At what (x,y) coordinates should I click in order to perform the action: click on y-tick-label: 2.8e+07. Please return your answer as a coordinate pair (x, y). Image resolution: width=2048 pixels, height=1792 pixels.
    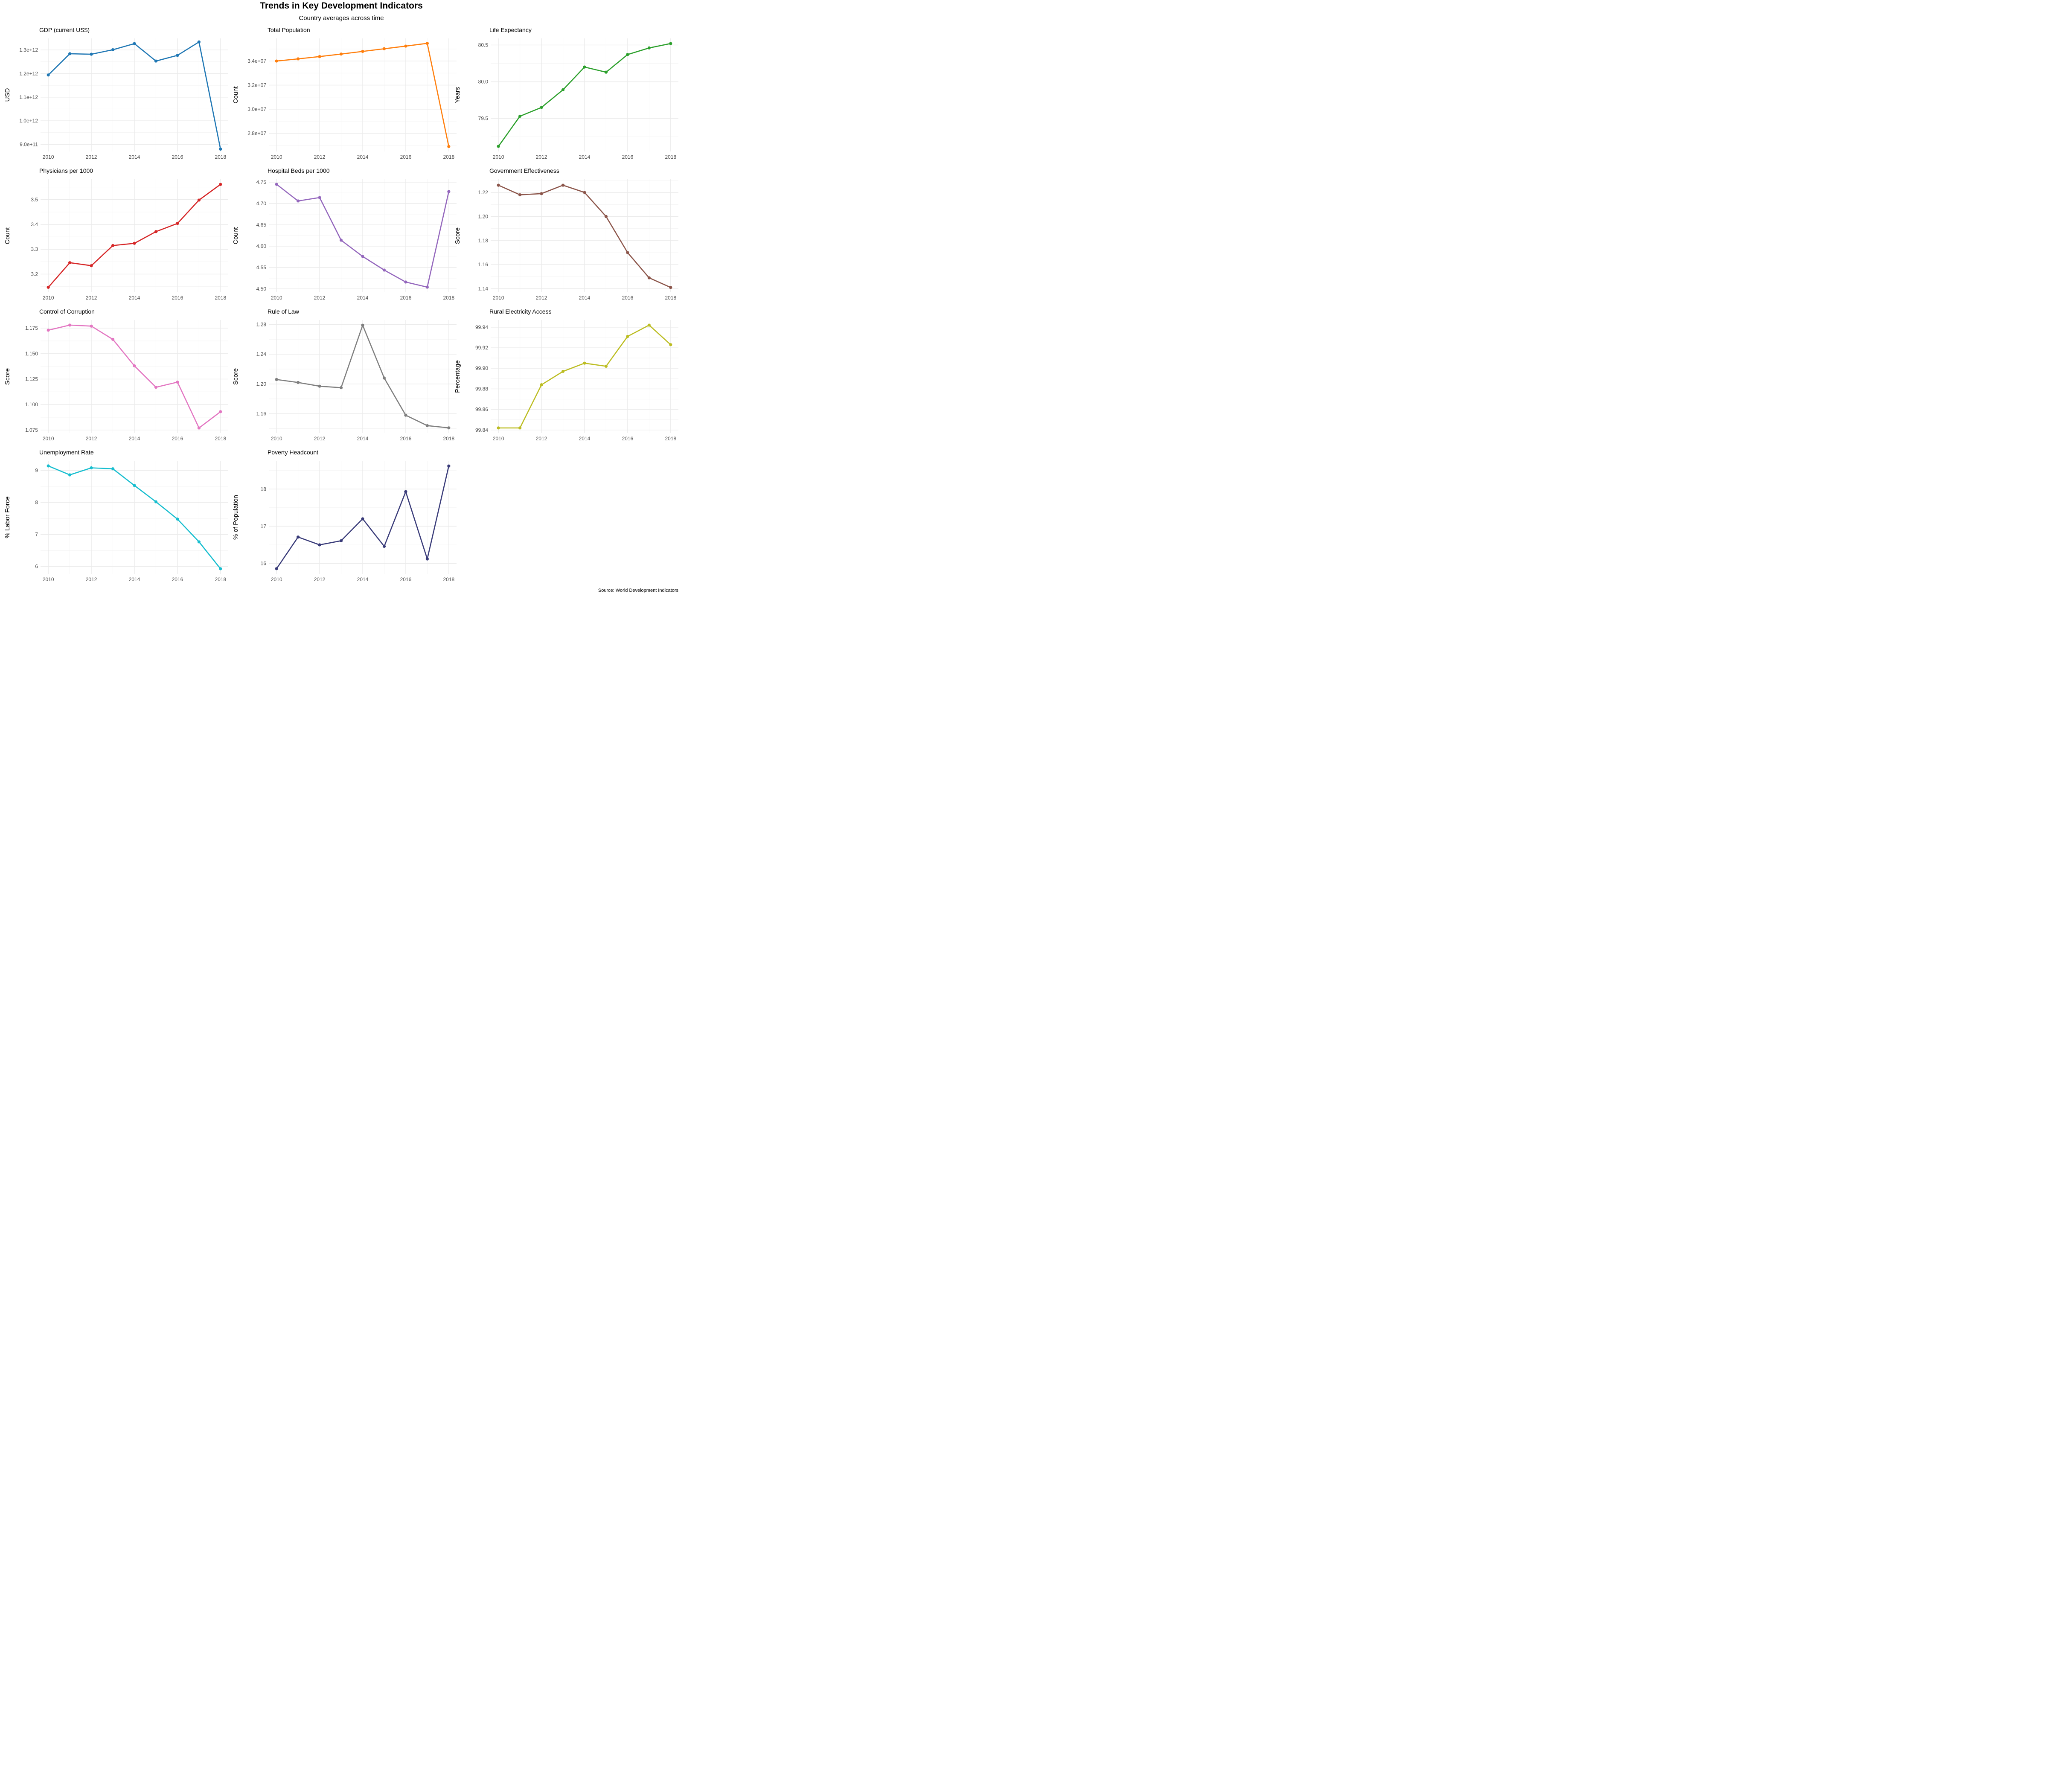
    Looking at the image, I should click on (256, 133).